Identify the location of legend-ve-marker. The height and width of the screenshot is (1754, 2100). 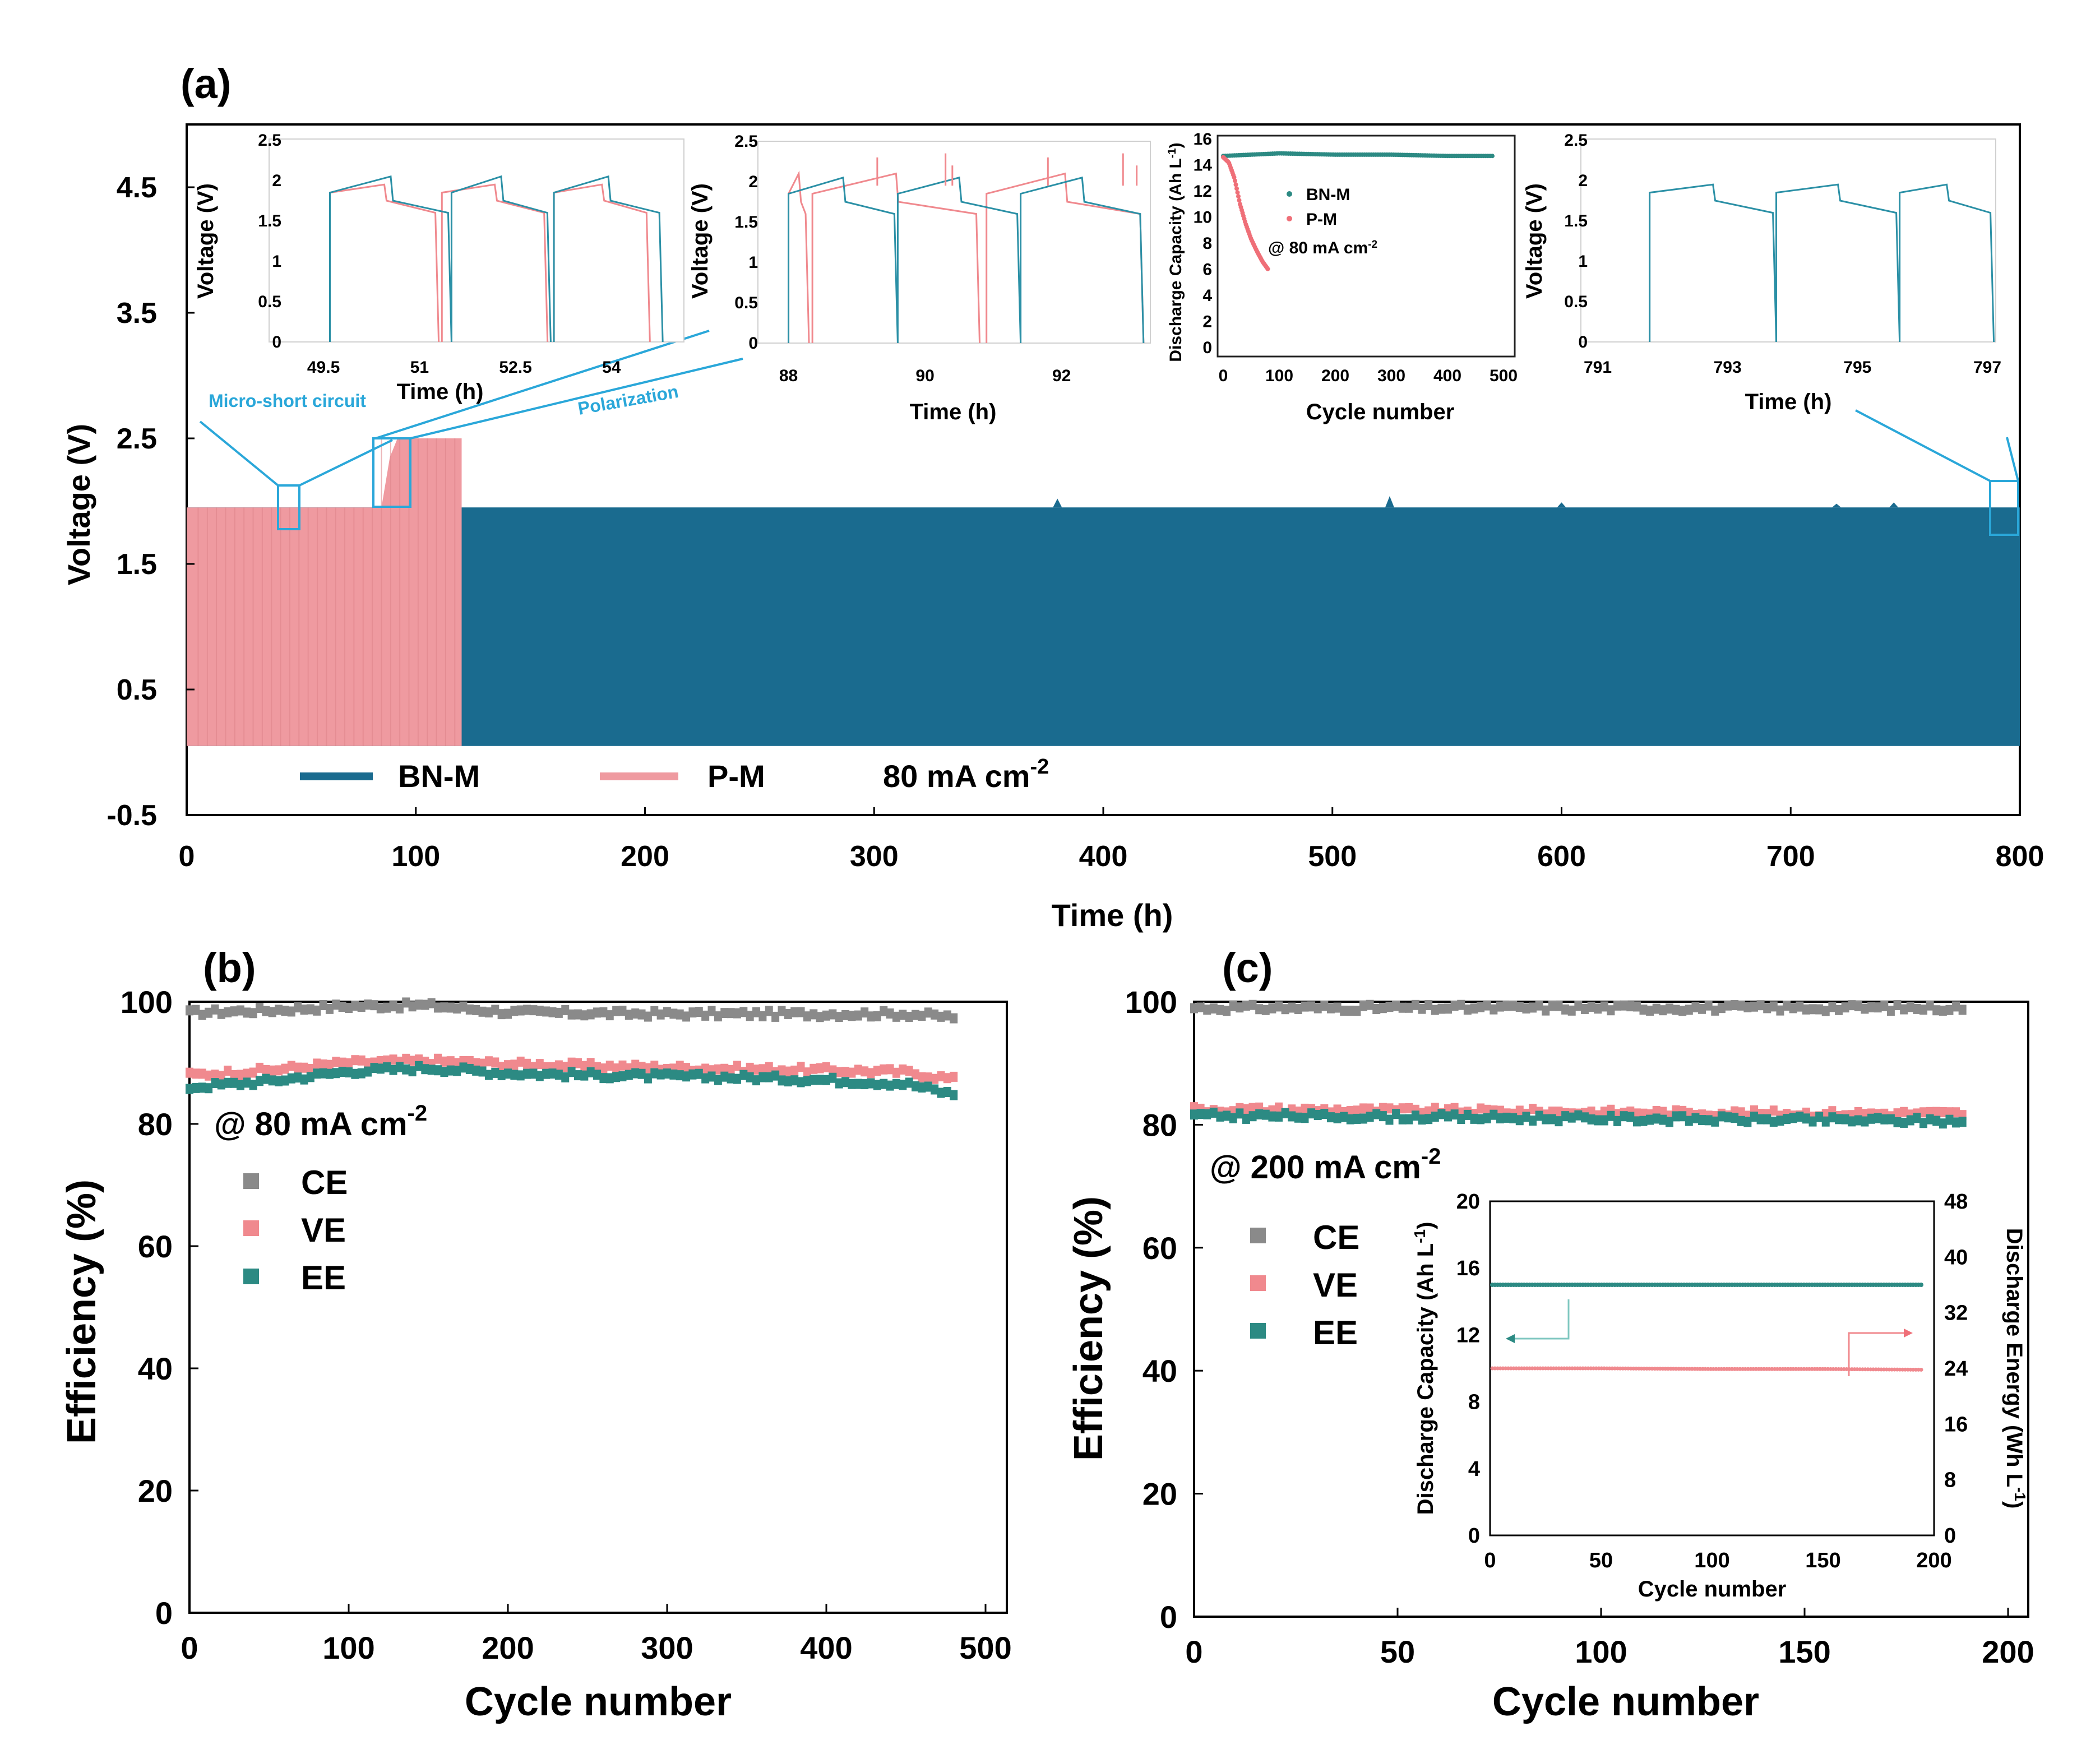
(1258, 1283).